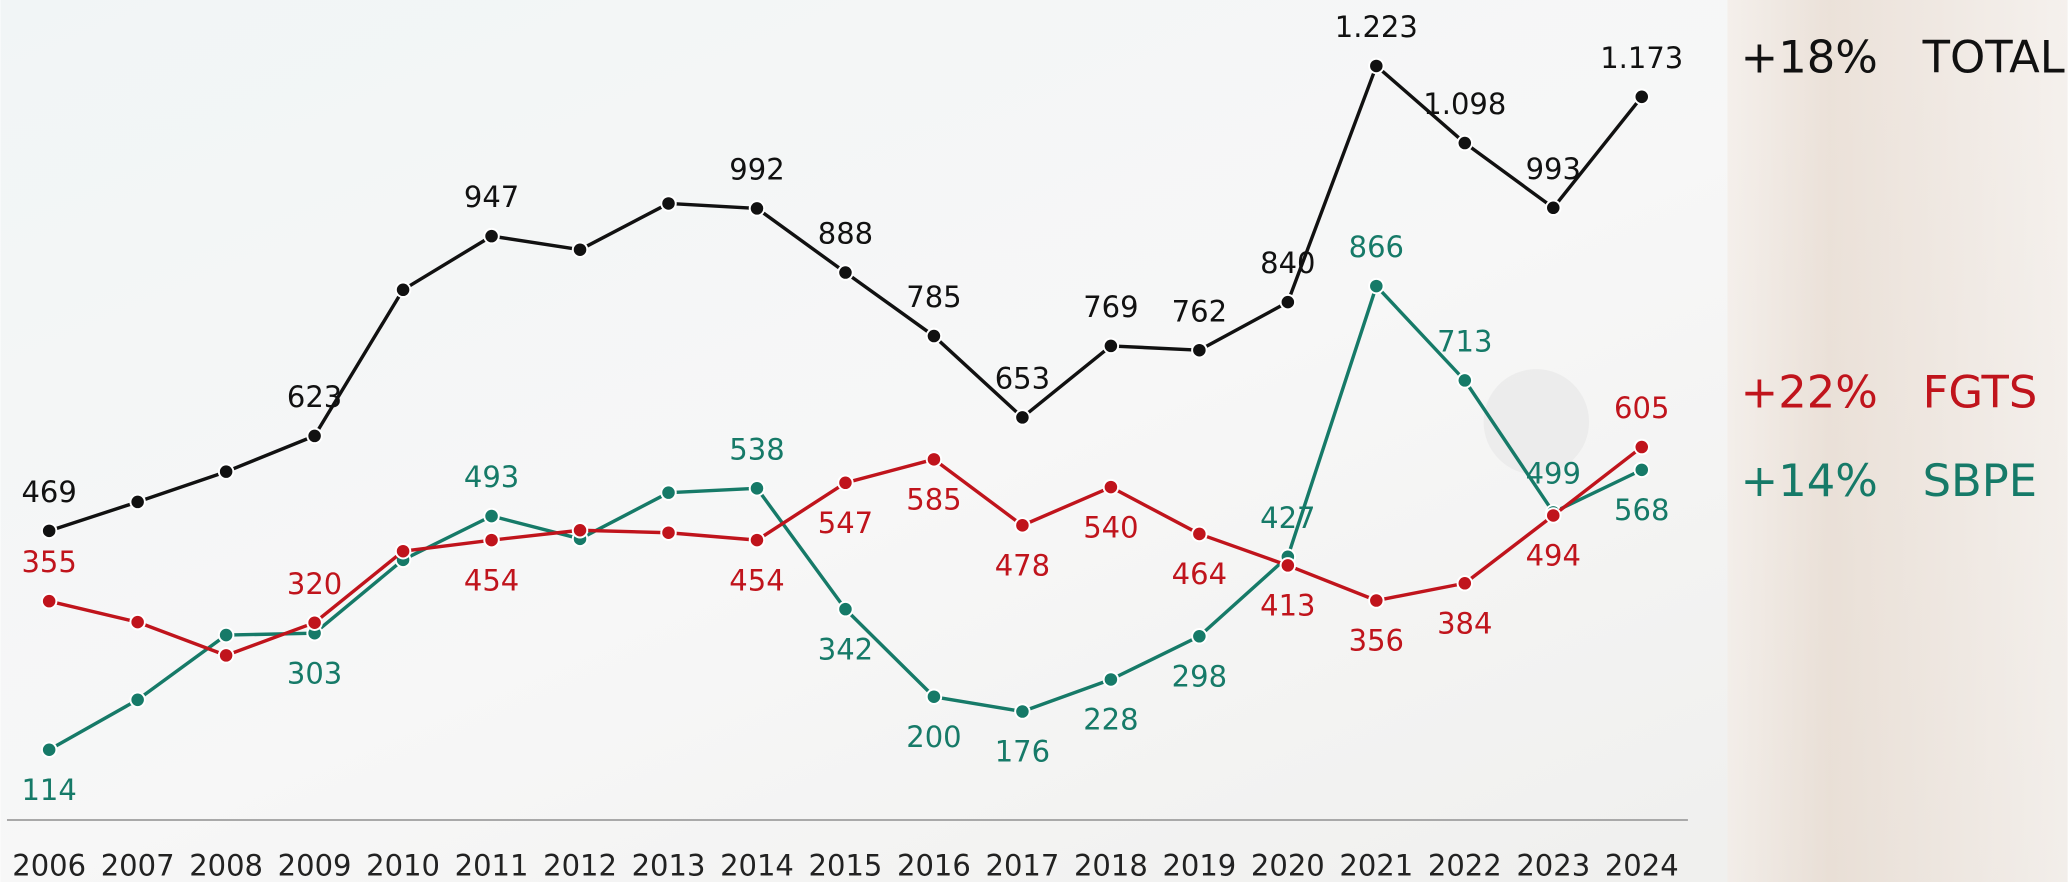 Image resolution: width=2068 pixels, height=882 pixels. I want to click on data-label: 653, so click(1022, 379).